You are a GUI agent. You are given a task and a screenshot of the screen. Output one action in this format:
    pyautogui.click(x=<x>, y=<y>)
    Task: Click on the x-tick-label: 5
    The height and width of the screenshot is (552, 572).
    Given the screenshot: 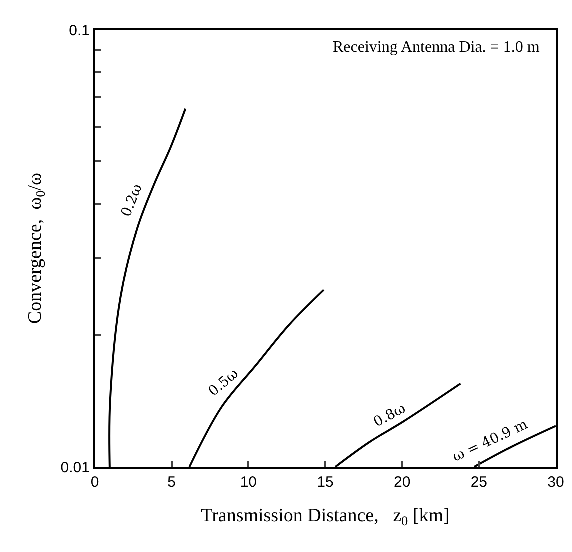 What is the action you would take?
    pyautogui.click(x=172, y=482)
    